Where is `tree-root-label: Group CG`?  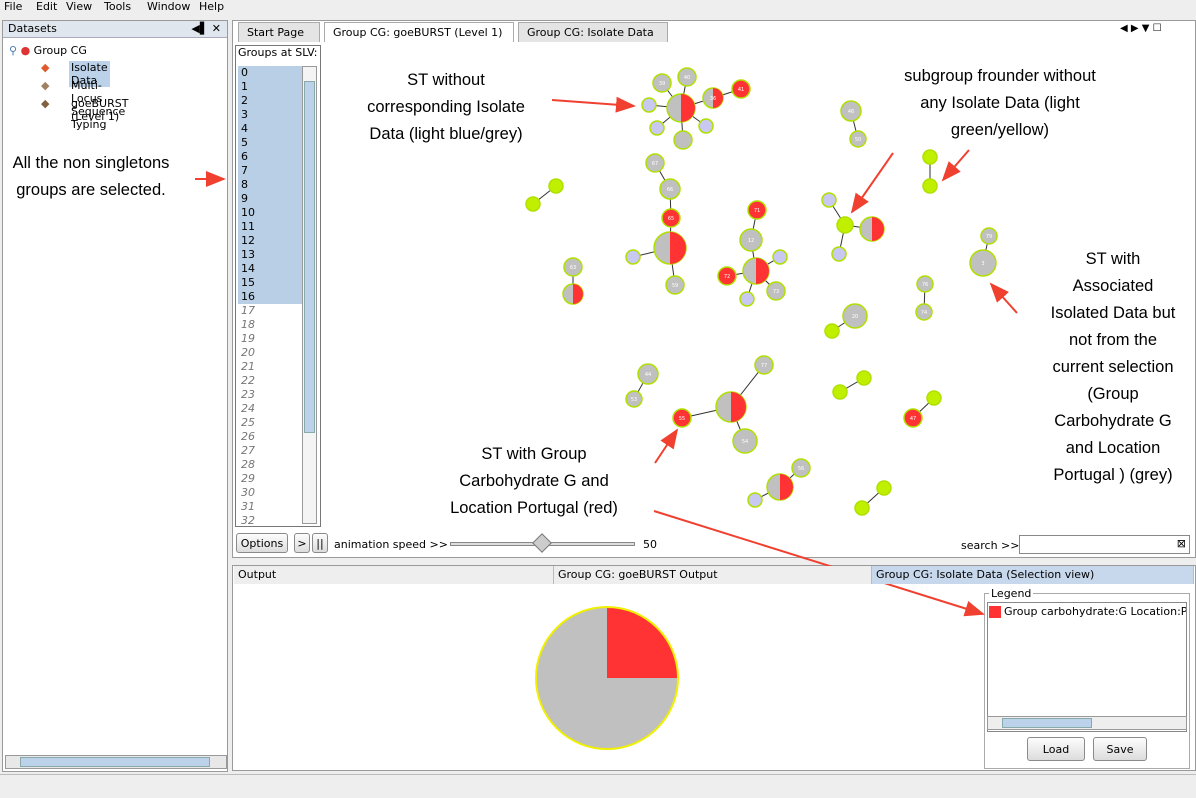 tree-root-label: Group CG is located at coordinates (60, 50).